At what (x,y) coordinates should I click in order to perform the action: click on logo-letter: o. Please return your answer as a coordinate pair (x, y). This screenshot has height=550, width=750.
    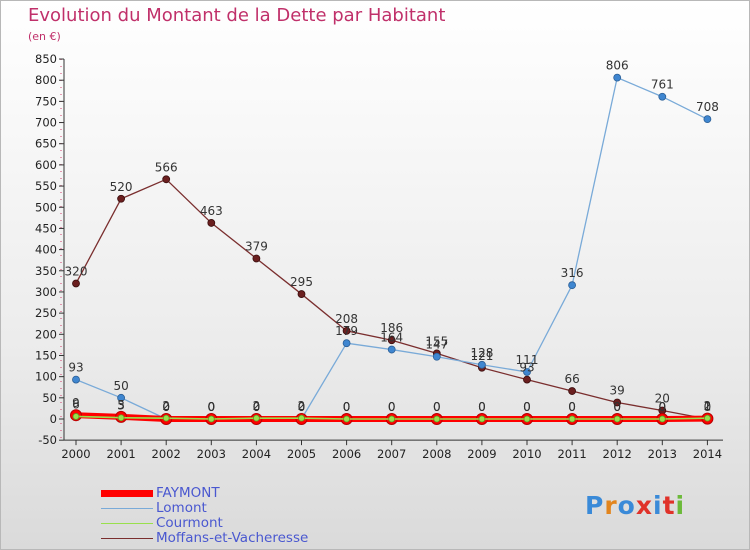
    Looking at the image, I should click on (626, 505).